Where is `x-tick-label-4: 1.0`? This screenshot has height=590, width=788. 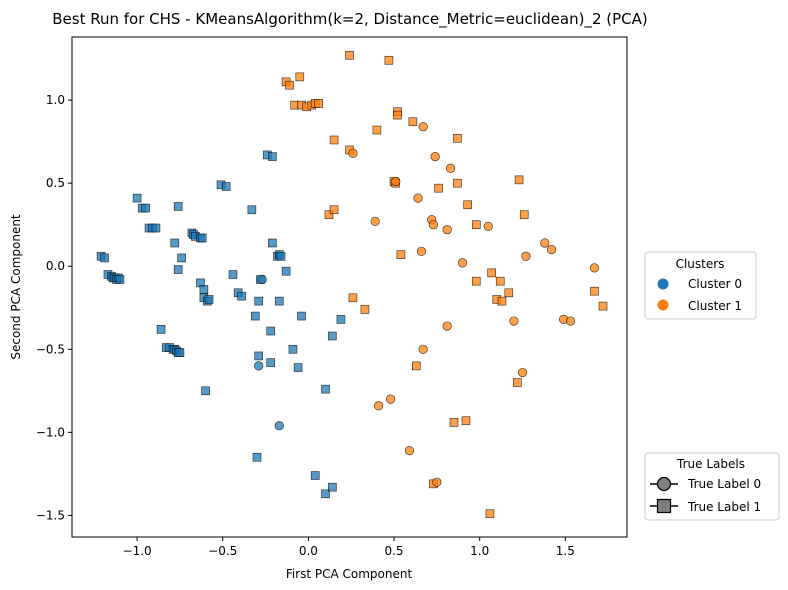 x-tick-label-4: 1.0 is located at coordinates (479, 551).